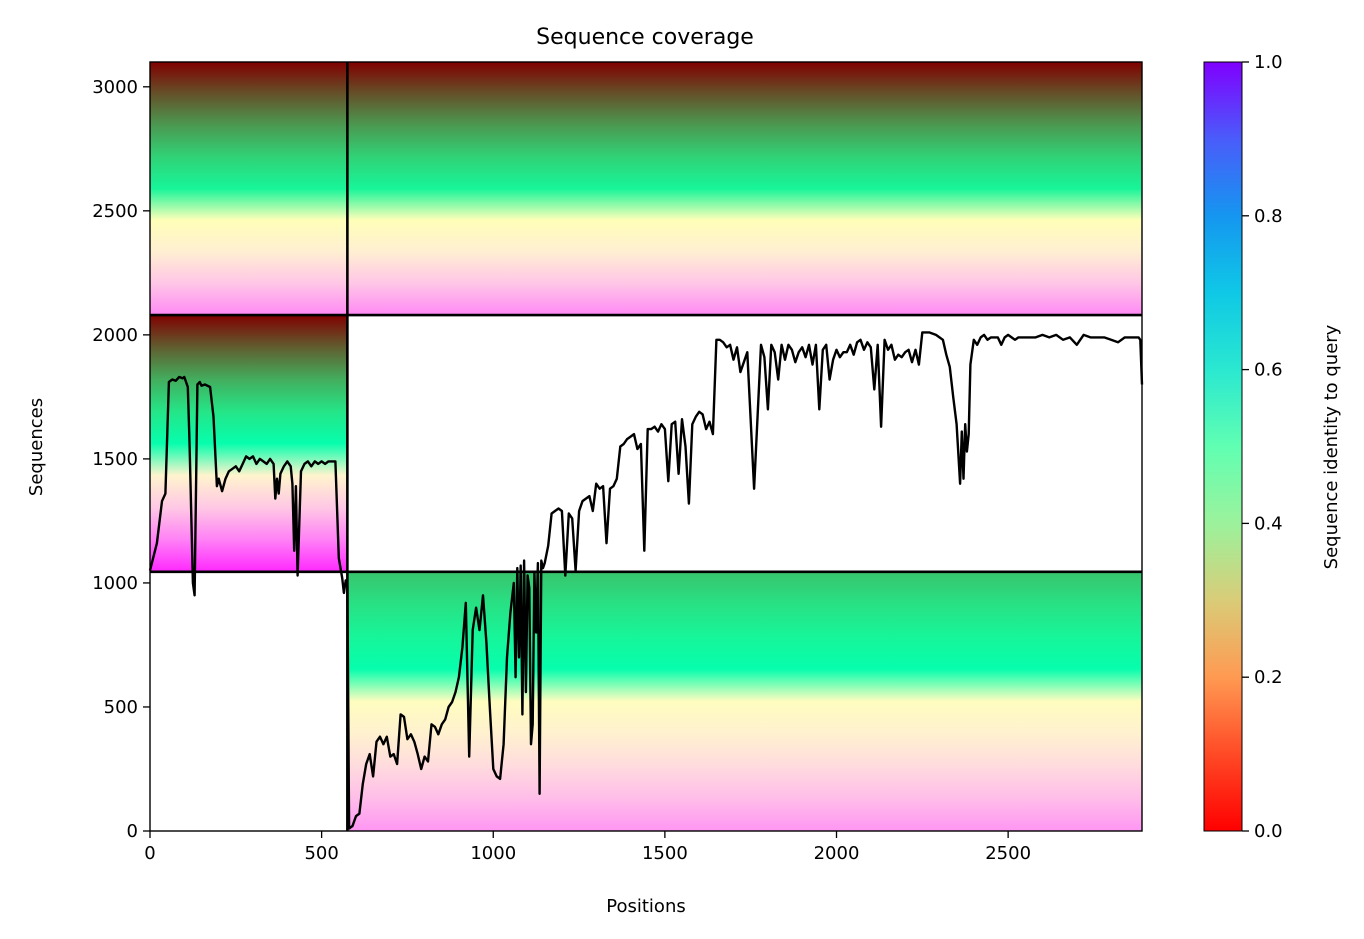 Image resolution: width=1364 pixels, height=939 pixels. I want to click on y-axis-label: Sequences, so click(36, 447).